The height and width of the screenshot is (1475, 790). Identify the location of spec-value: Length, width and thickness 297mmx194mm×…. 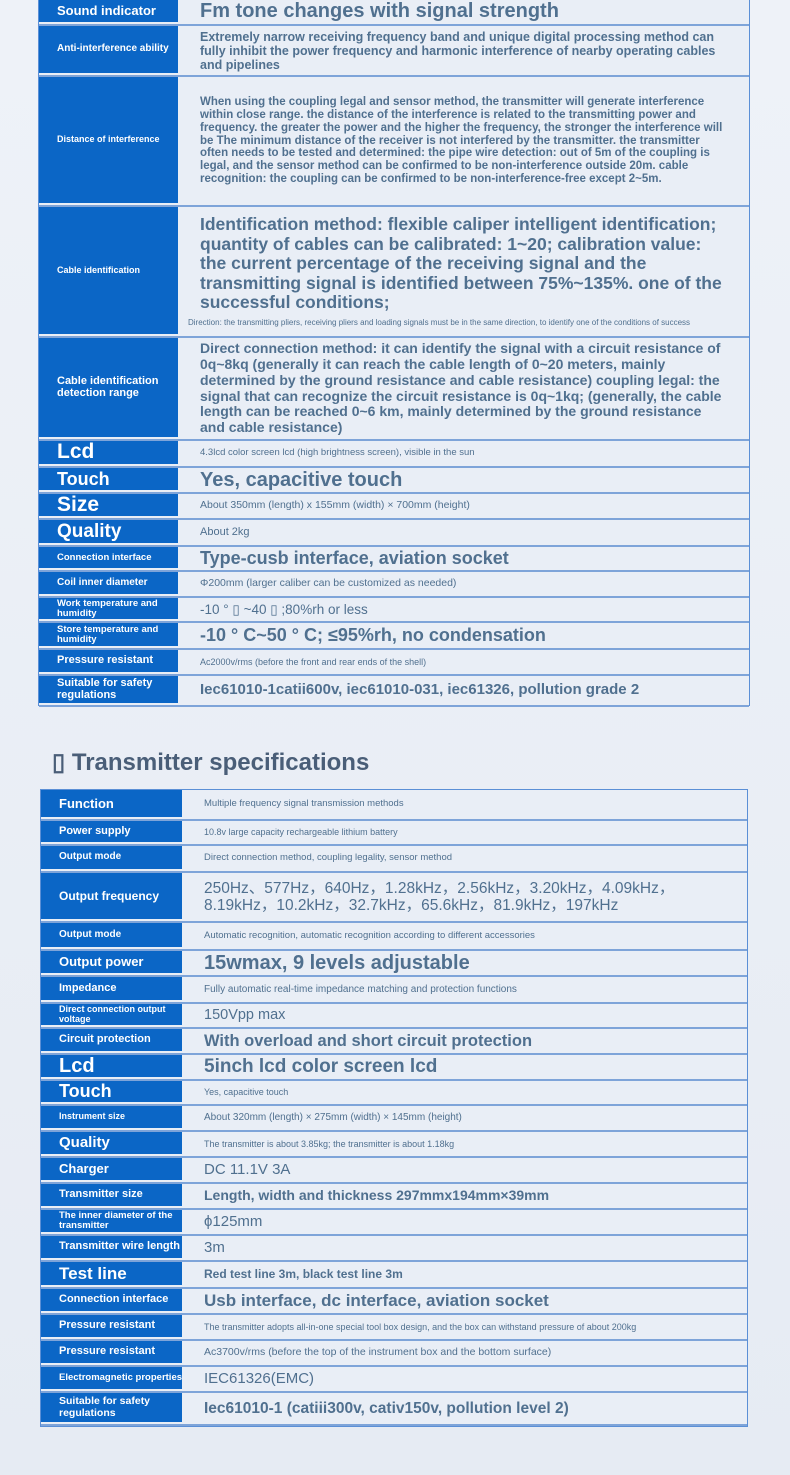
(377, 1195).